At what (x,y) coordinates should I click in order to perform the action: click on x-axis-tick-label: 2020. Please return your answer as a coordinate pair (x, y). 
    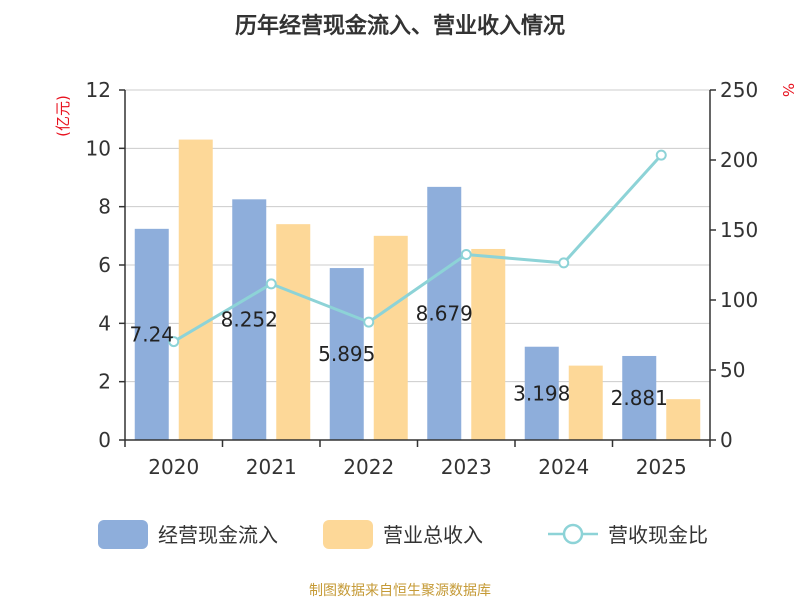
    Looking at the image, I should click on (173, 467).